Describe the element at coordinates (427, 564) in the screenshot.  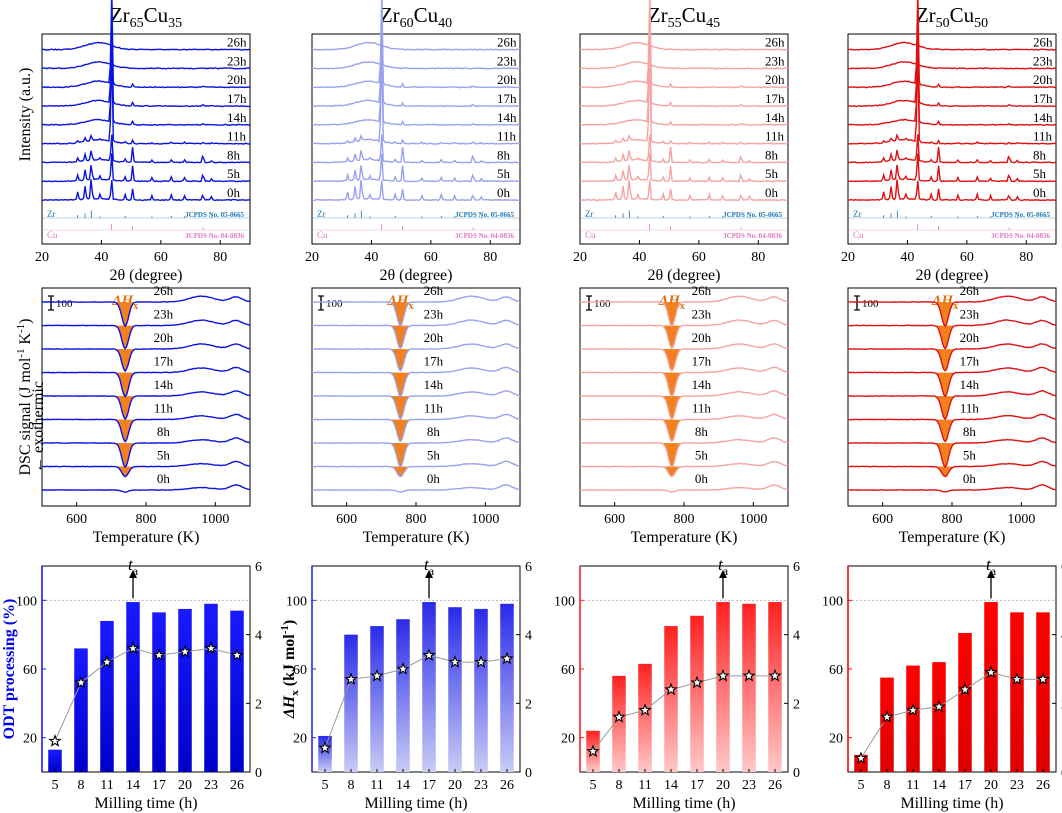
I see `ta-label-main: t` at that location.